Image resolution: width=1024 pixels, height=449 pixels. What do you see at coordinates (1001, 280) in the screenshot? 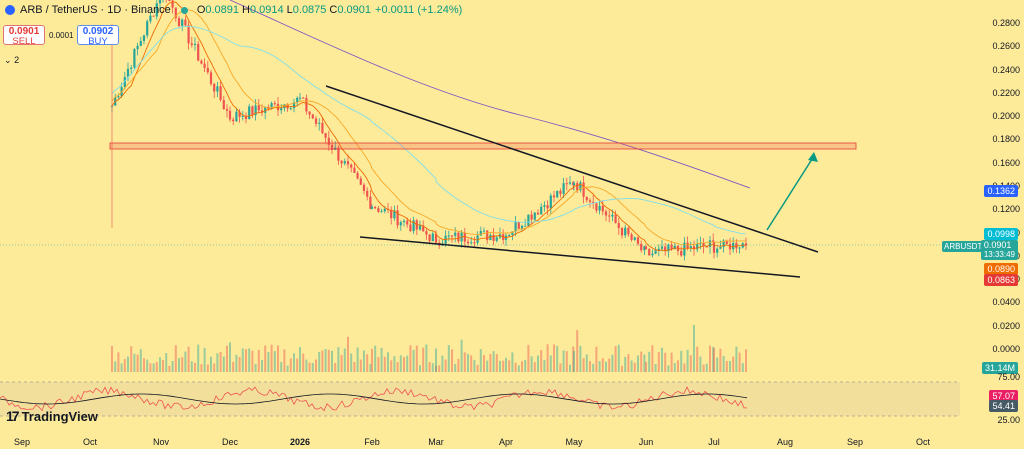
I see `ma20-price-tag: 0.0863` at bounding box center [1001, 280].